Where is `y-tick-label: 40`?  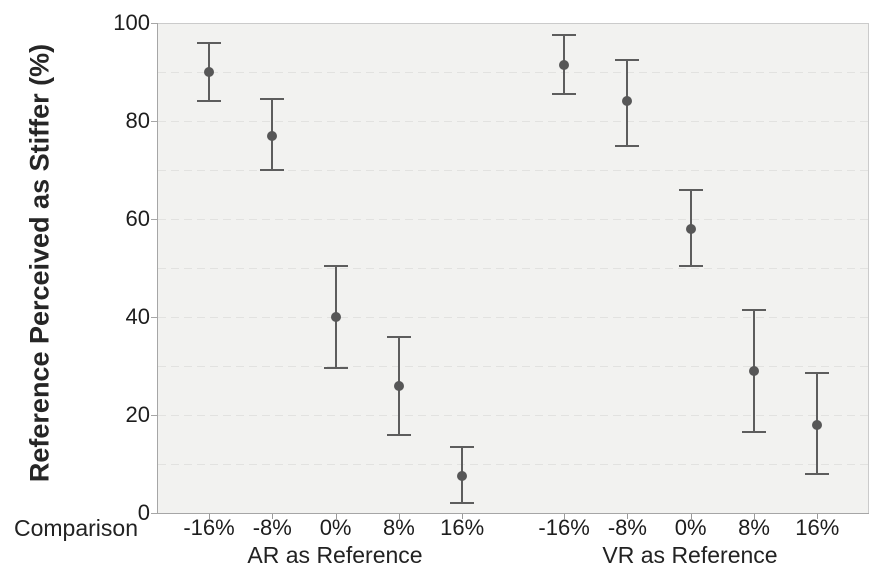 y-tick-label: 40 is located at coordinates (137, 316).